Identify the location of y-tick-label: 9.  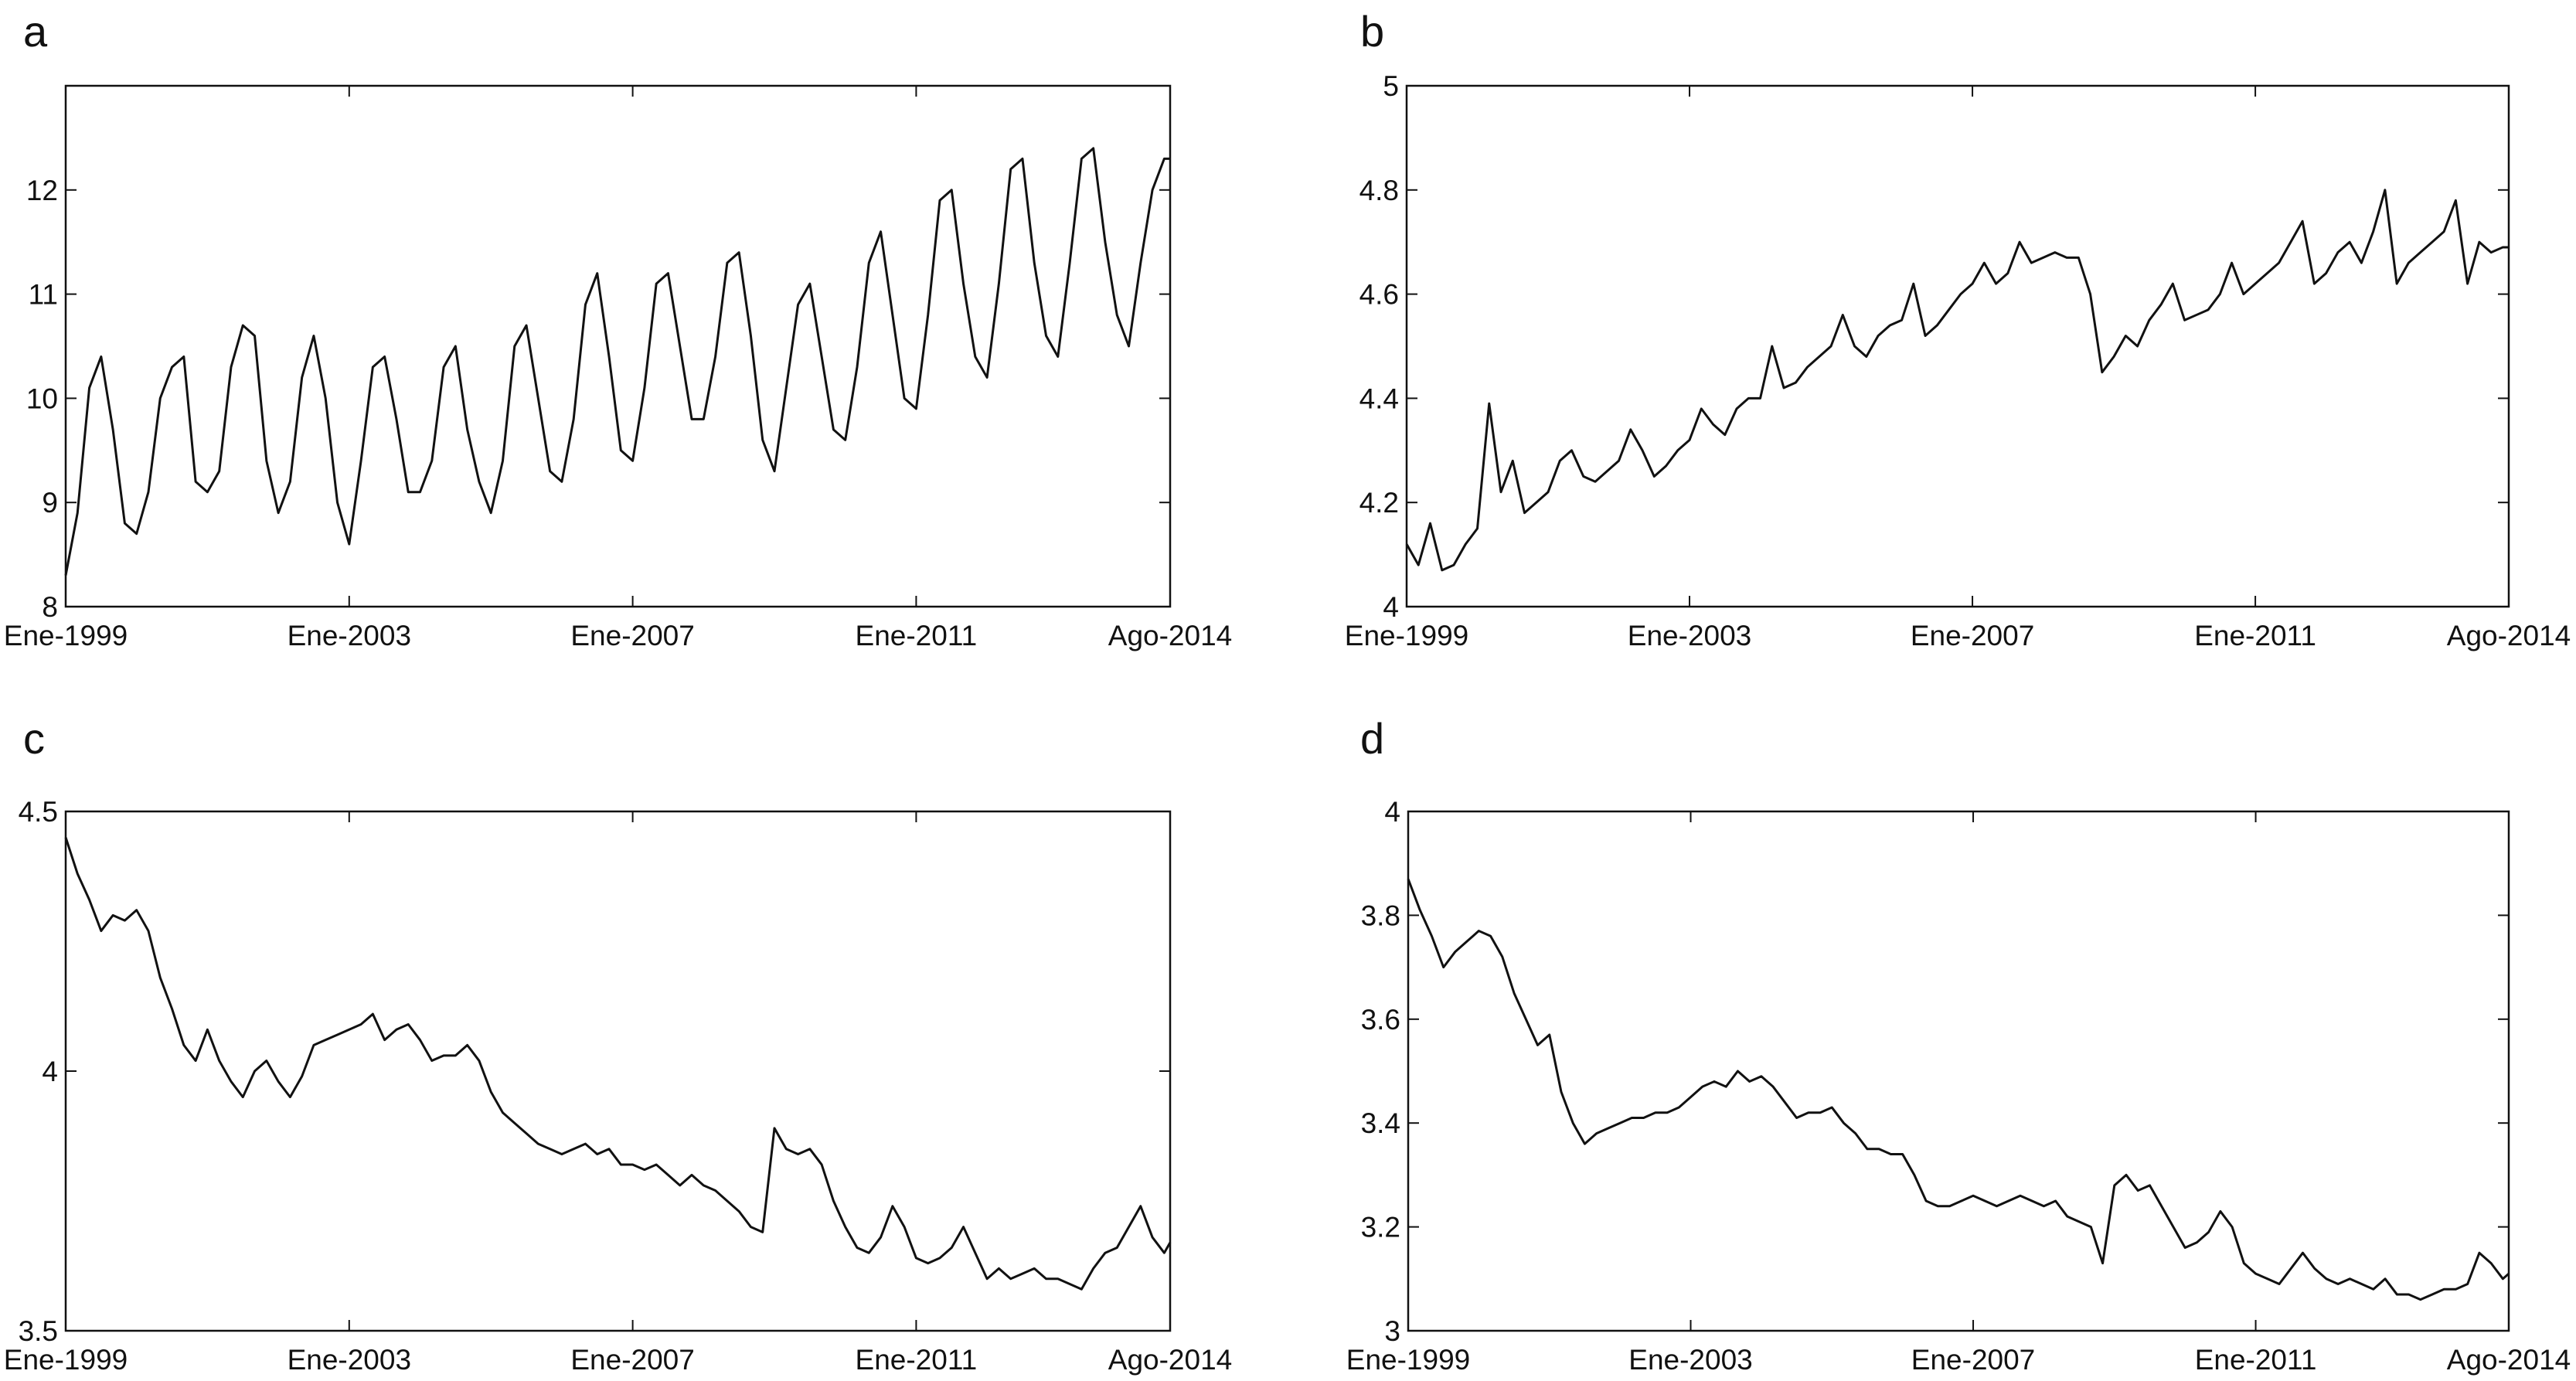
(50, 503).